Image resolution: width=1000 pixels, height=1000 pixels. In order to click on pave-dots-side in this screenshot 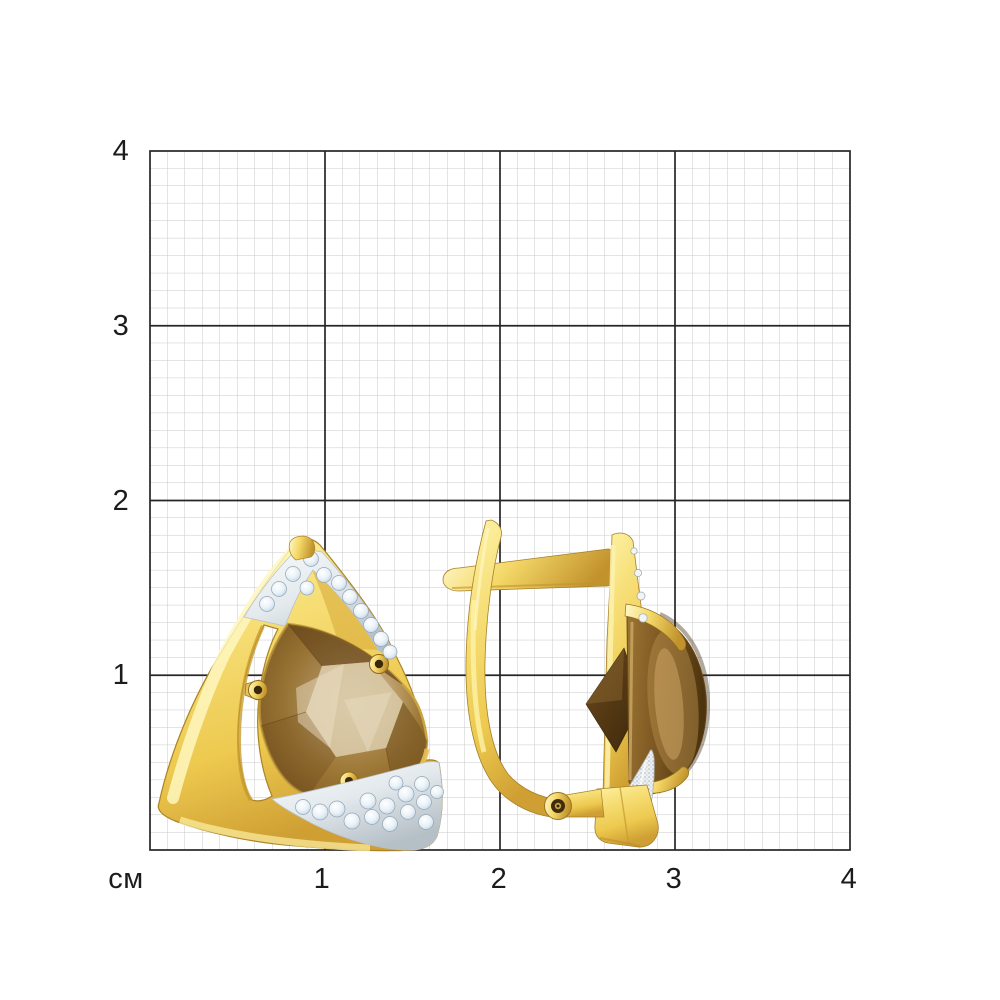, I will do `click(639, 585)`.